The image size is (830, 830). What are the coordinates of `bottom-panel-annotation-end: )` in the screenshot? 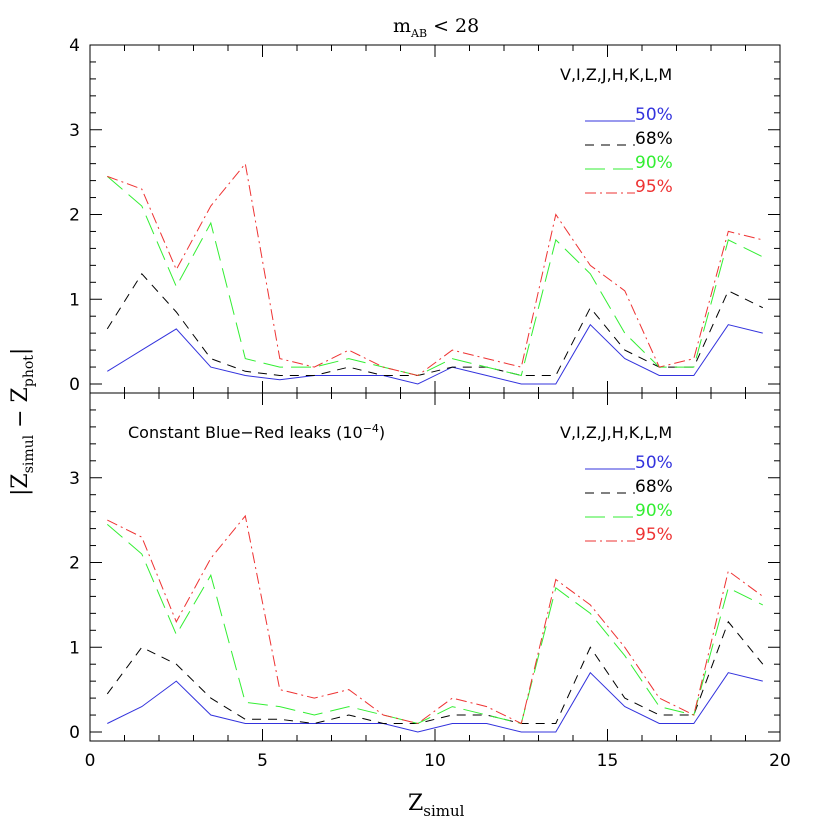 It's located at (382, 432).